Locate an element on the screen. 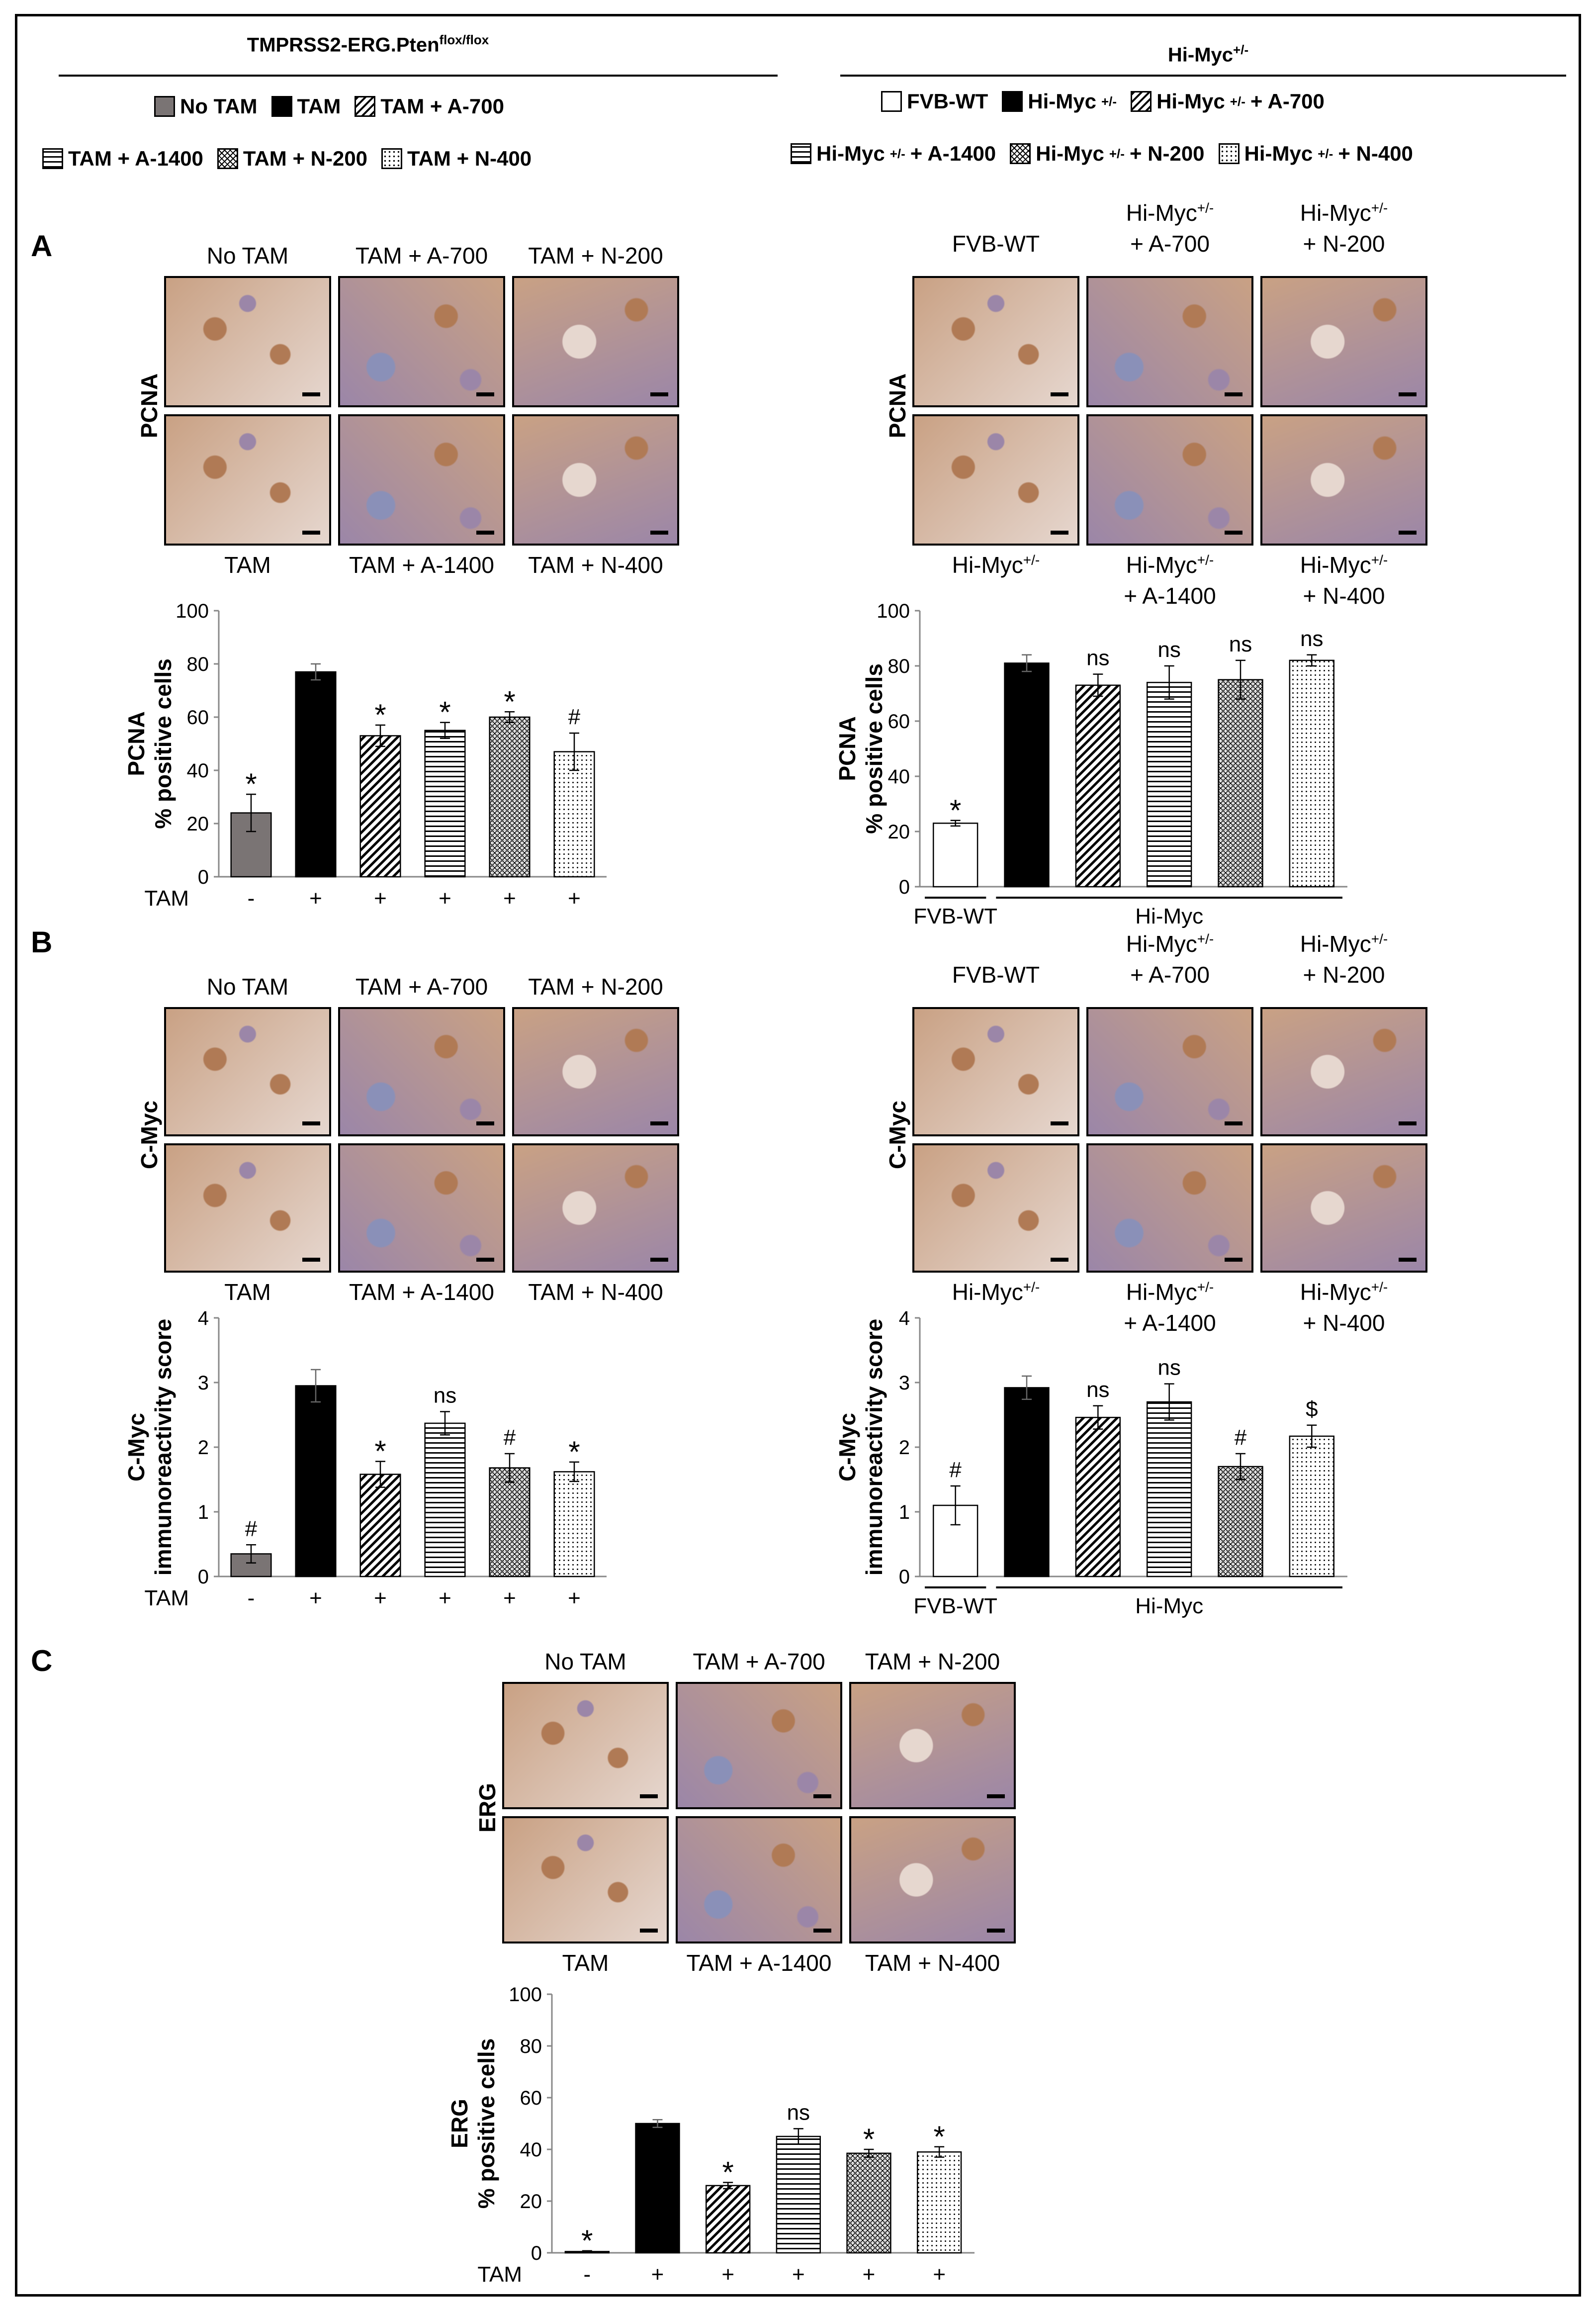 Image resolution: width=1596 pixels, height=2312 pixels. y-tick-label: 60 is located at coordinates (198, 718).